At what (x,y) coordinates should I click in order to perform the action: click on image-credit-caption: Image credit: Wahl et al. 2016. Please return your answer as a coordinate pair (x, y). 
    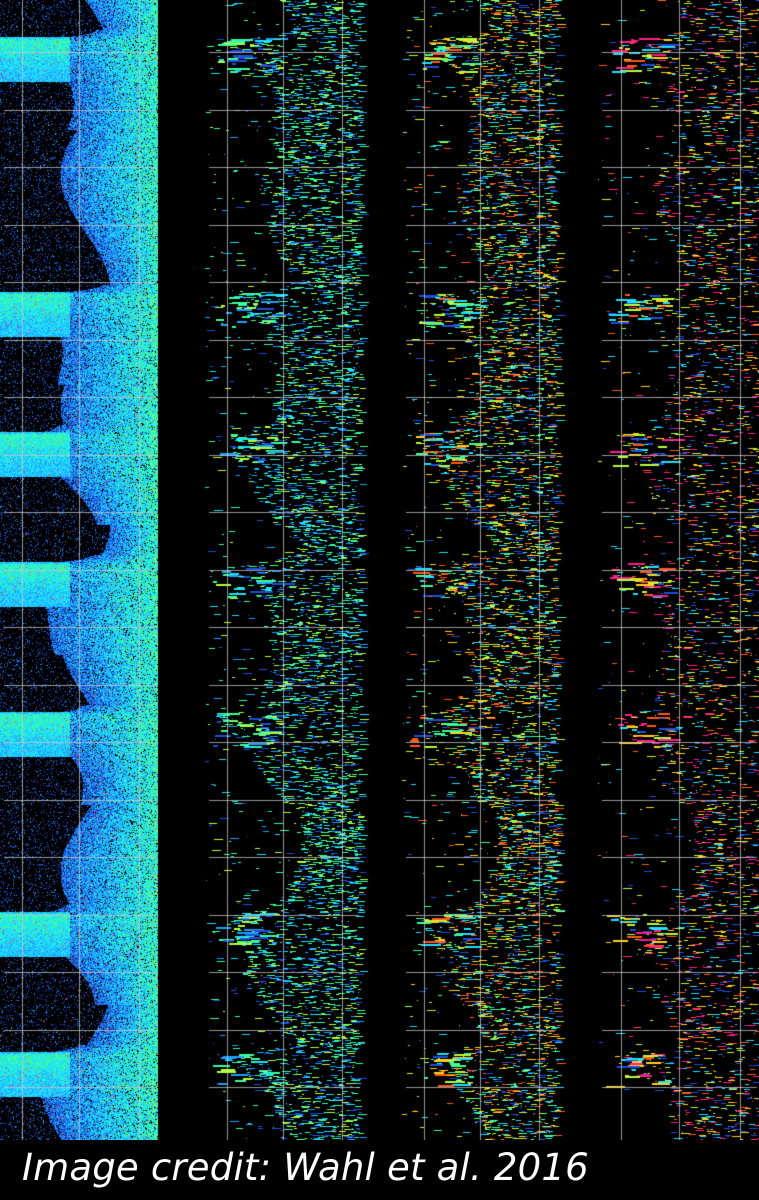
    Looking at the image, I should click on (305, 1167).